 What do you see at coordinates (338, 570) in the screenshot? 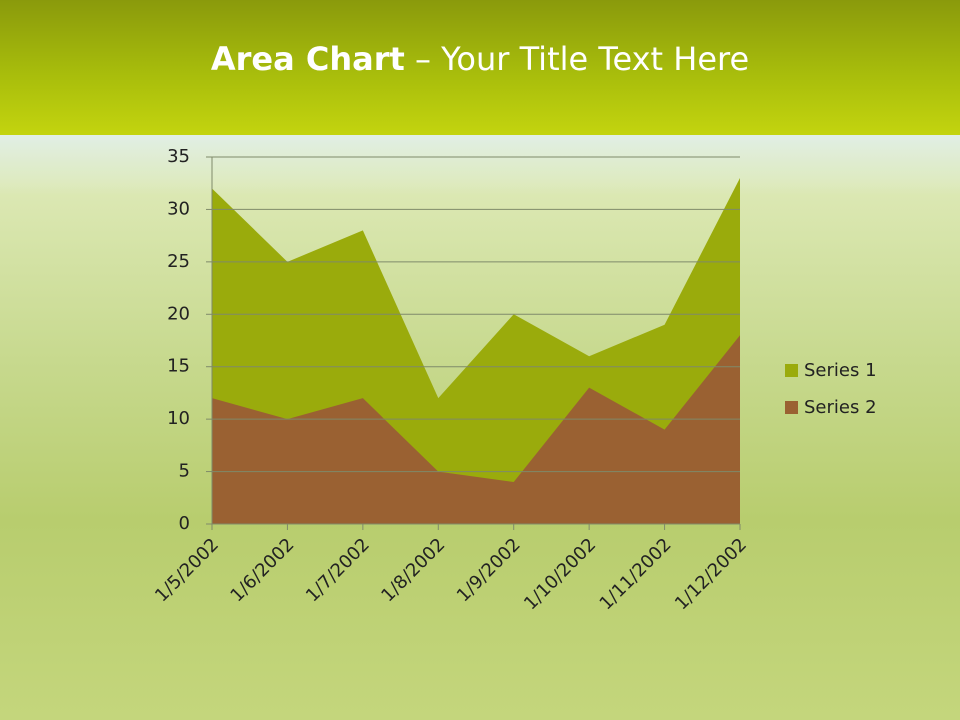
I see `x-tick-label: 1/7/2002` at bounding box center [338, 570].